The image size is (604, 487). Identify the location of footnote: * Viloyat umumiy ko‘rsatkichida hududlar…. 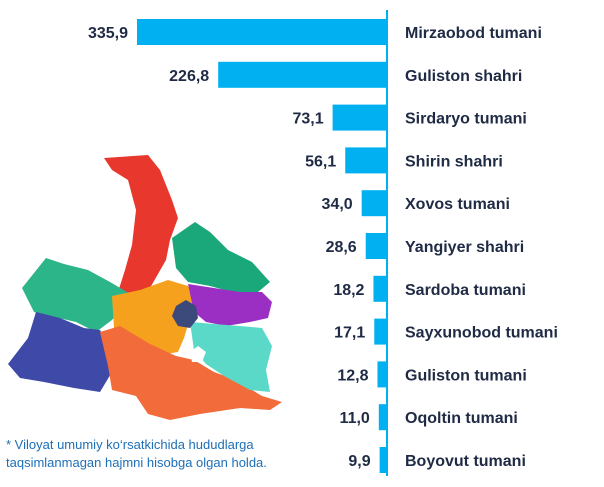
(171, 454).